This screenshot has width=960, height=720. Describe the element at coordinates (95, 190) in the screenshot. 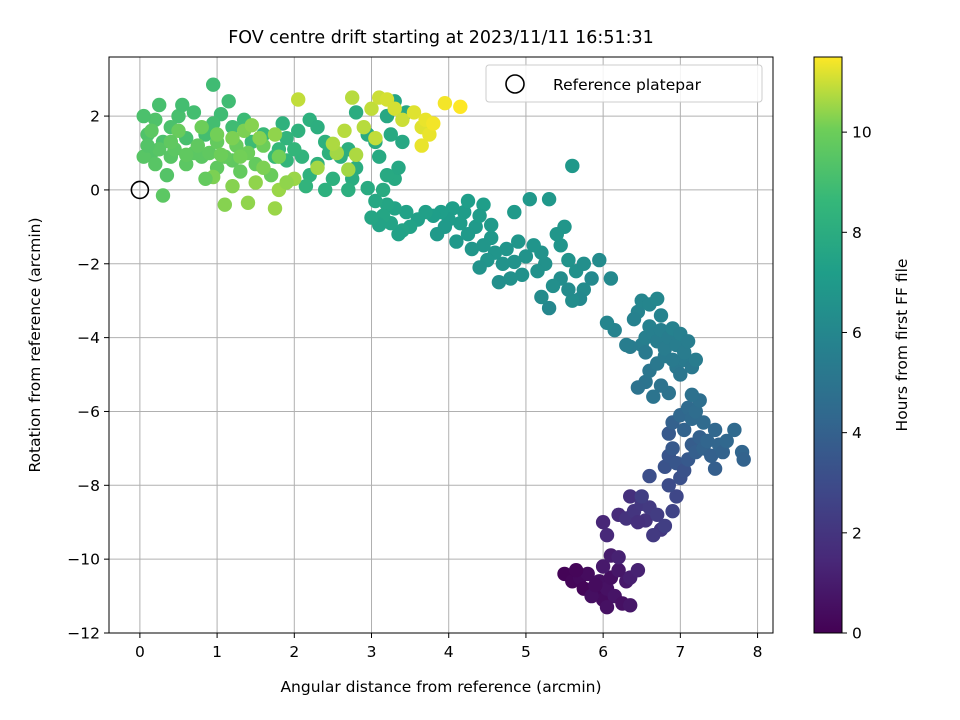

I see `y-tick-label: 0` at that location.